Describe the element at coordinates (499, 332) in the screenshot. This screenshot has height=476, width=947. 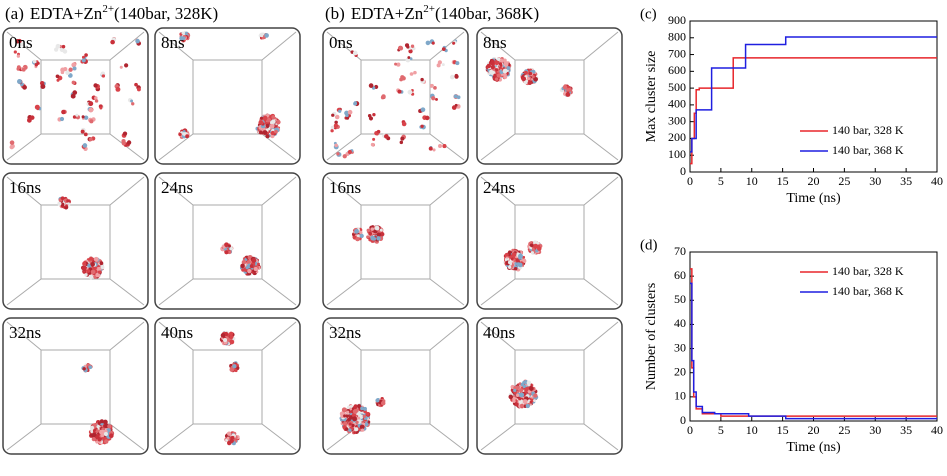
I see `snapshot-label: 40ns` at that location.